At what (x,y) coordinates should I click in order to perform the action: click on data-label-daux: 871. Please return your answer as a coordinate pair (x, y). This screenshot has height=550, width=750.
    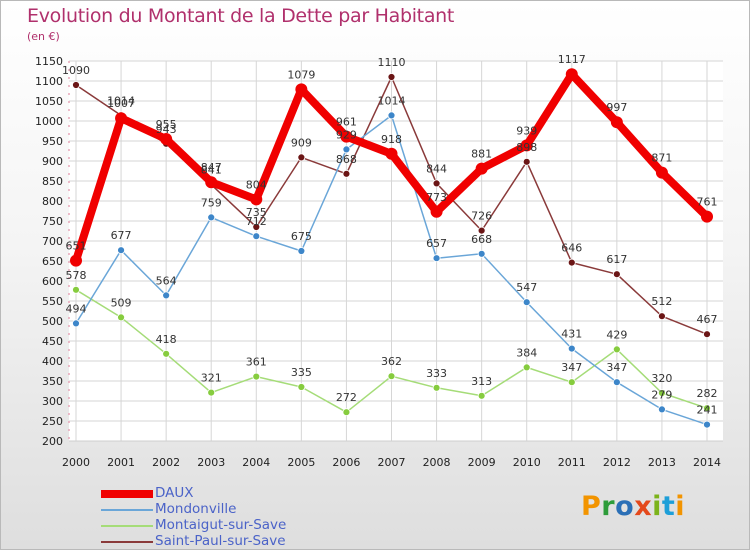
    Looking at the image, I should click on (661, 158).